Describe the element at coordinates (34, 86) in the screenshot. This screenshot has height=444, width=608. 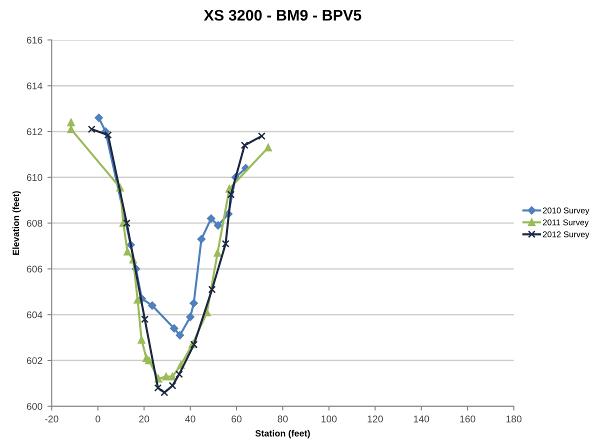
I see `y-tick-label: 614` at that location.